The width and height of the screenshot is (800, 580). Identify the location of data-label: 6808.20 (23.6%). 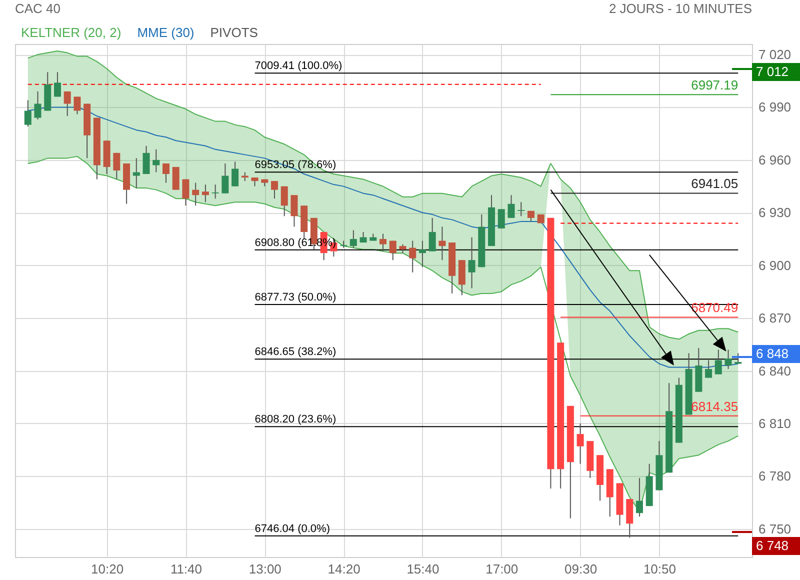
(295, 420).